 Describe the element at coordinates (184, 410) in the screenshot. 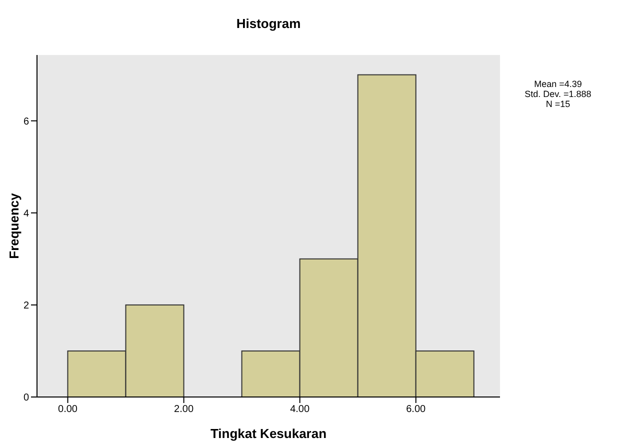

I see `x-tick-label: 2.00` at that location.